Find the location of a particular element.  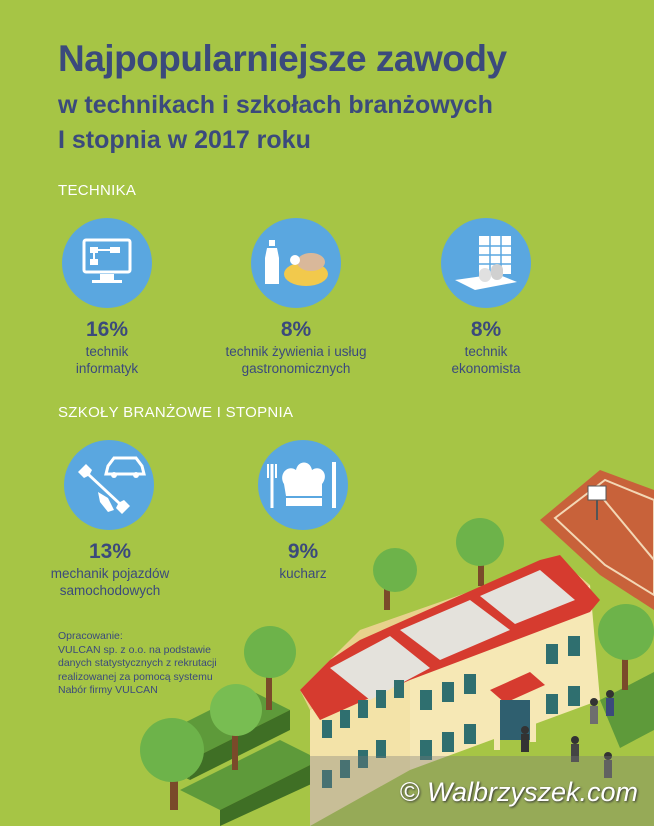

stat-percent: 9% is located at coordinates (303, 551).